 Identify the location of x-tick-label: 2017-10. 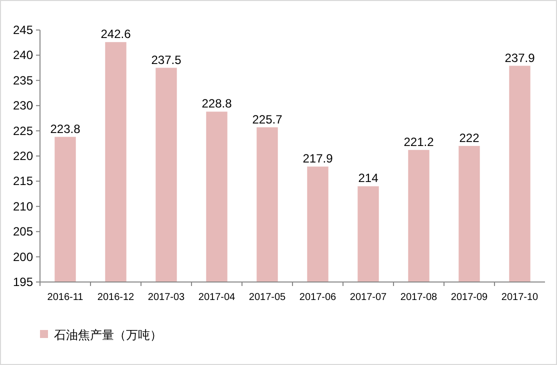
(520, 297).